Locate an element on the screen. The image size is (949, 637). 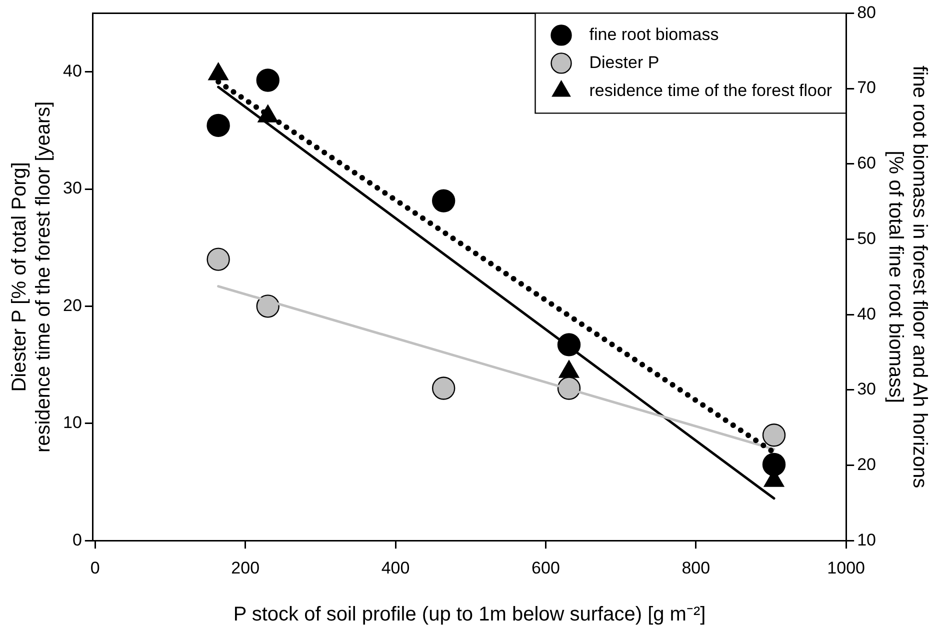
legend-label: fine root biomass is located at coordinates (654, 34).